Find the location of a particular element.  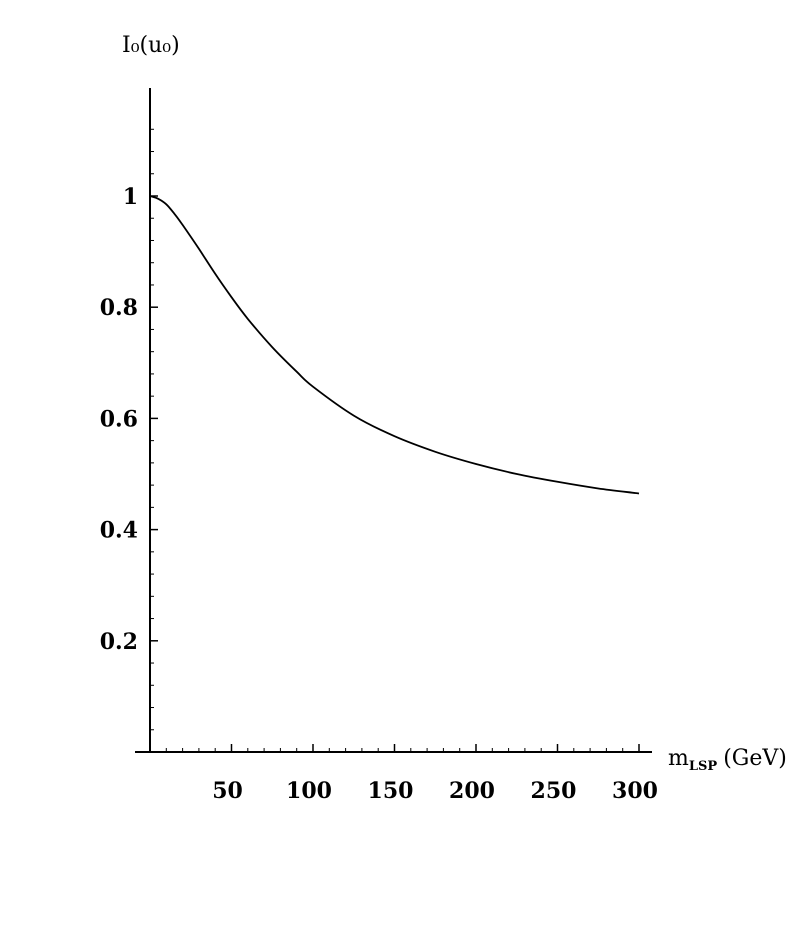

y-axis-label: I₀(u₀) is located at coordinates (151, 45).